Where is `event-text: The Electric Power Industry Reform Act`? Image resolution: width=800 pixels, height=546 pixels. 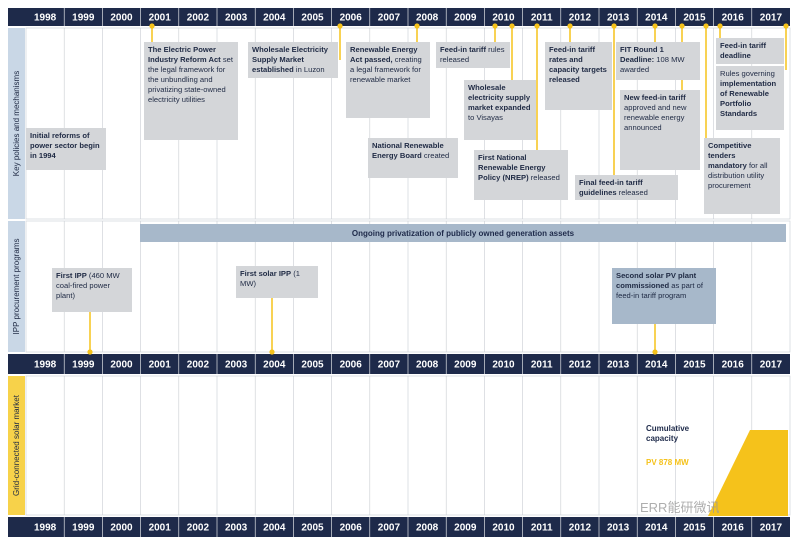
event-text: The Electric Power Industry Reform Act is located at coordinates (184, 55).